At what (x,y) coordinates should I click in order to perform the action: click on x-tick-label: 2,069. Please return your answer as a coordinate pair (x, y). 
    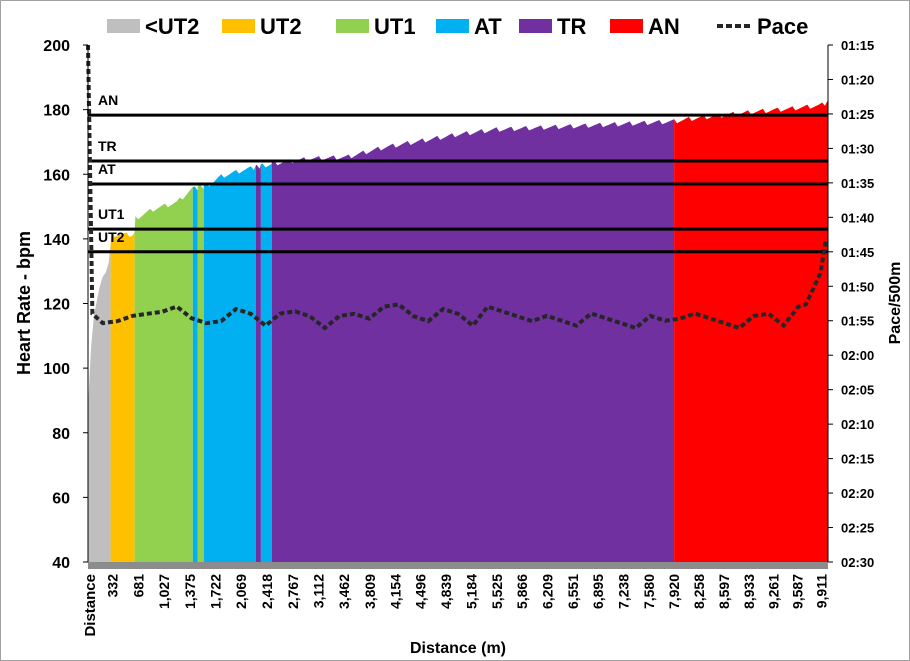
    Looking at the image, I should click on (241, 591).